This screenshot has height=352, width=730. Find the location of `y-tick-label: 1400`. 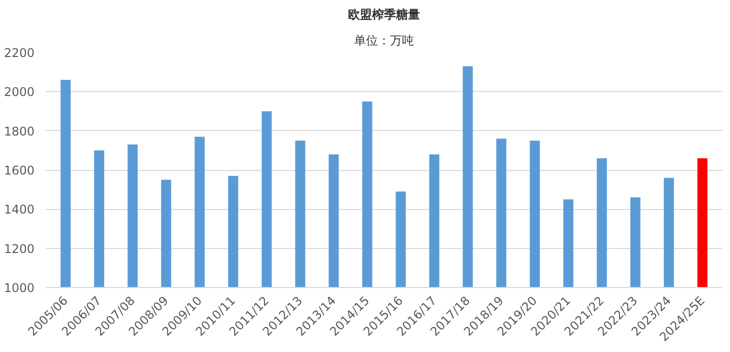

y-tick-label: 1400 is located at coordinates (19, 209).